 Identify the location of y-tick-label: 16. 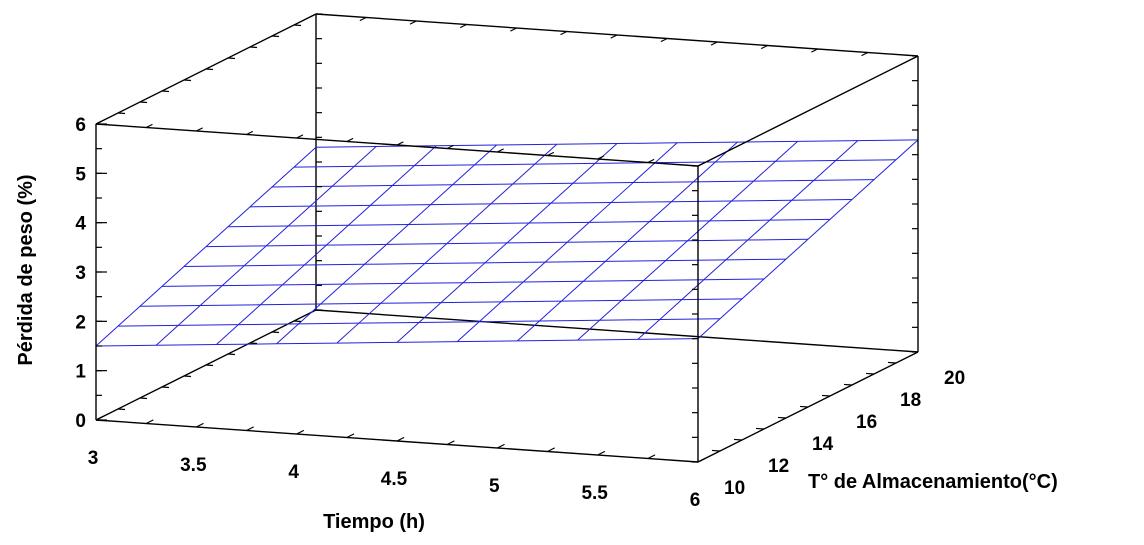
(866, 422).